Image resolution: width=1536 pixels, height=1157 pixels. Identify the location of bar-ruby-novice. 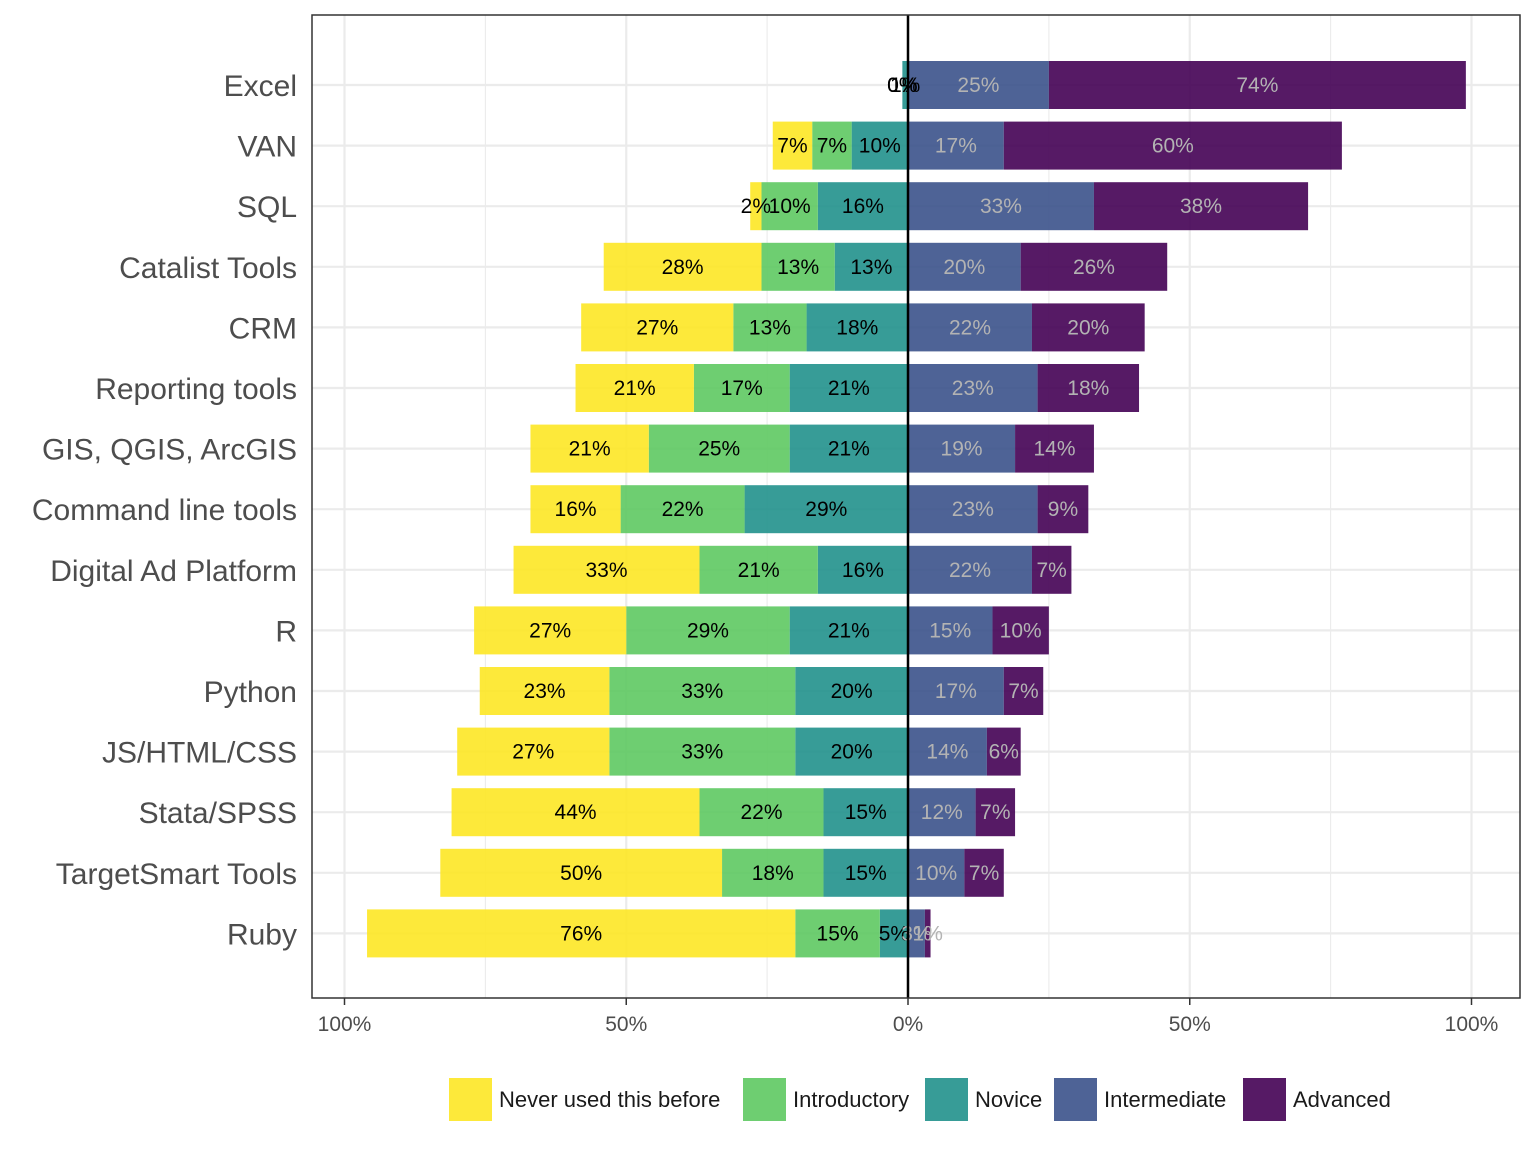
(893, 933).